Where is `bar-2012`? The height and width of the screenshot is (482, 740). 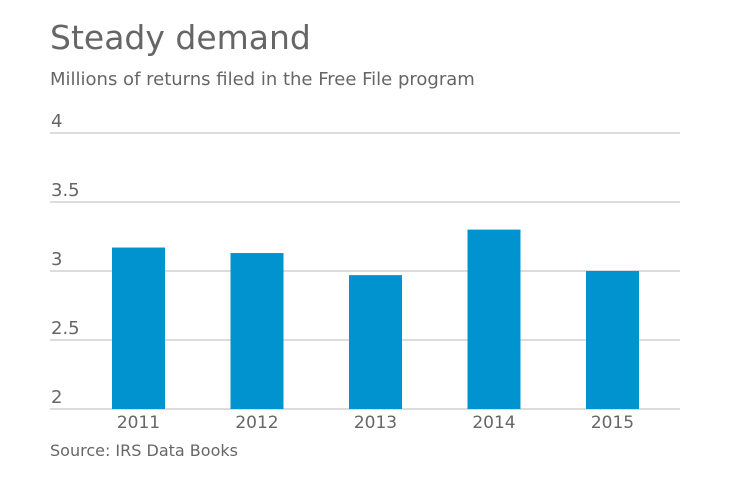 bar-2012 is located at coordinates (257, 331).